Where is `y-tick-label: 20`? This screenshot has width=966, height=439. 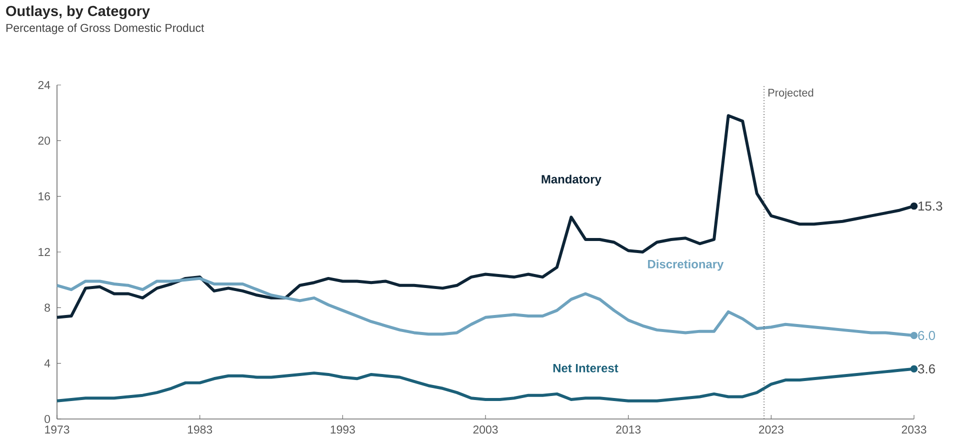 y-tick-label: 20 is located at coordinates (44, 140).